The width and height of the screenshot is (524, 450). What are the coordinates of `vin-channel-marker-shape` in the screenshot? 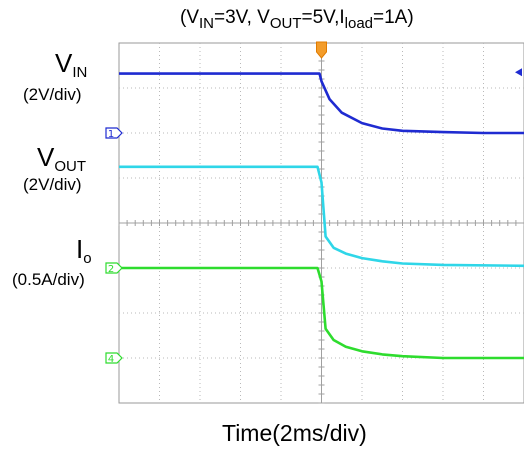 It's located at (114, 133).